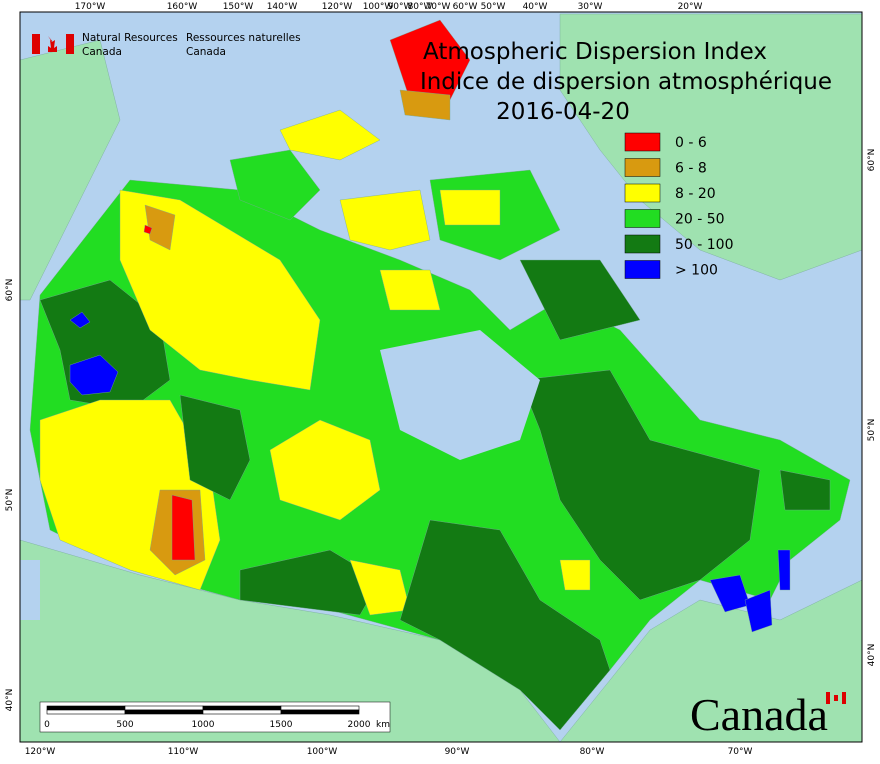 The width and height of the screenshot is (880, 764). Describe the element at coordinates (243, 38) in the screenshot. I see `agency-fr: Ressources naturelles` at that location.